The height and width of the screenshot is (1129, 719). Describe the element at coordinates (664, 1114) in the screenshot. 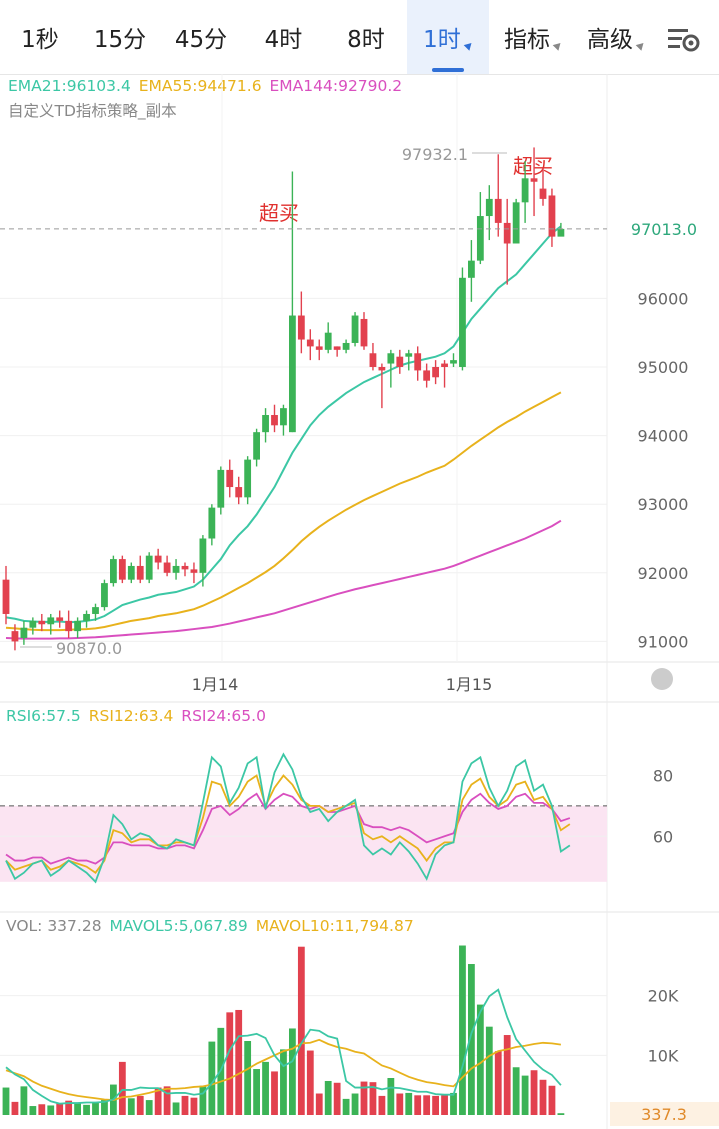

I see `last-volume-label: 337.3` at that location.